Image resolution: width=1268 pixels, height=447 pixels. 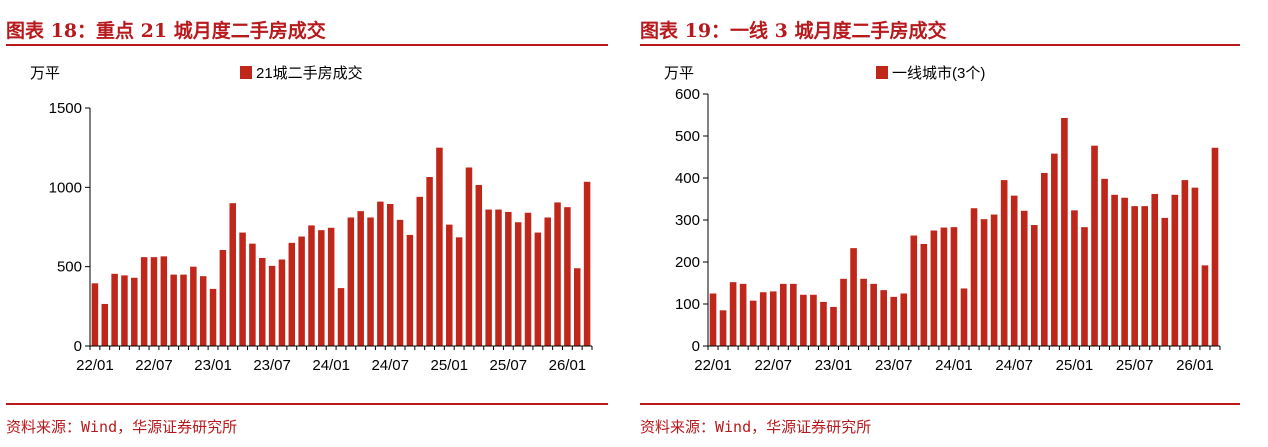 I want to click on chart-title: 图表 19：一线 3 城月度二手房成交, so click(x=793, y=31).